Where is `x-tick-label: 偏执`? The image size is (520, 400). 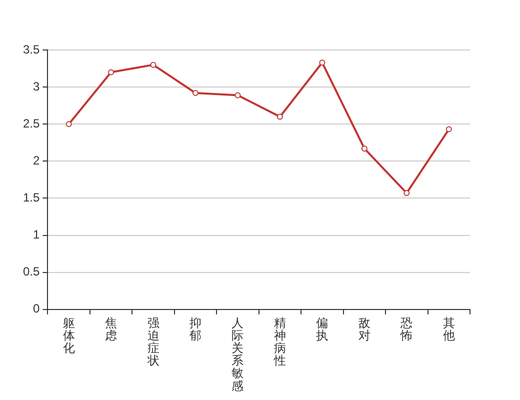 x-tick-label: 偏执 is located at coordinates (322, 329).